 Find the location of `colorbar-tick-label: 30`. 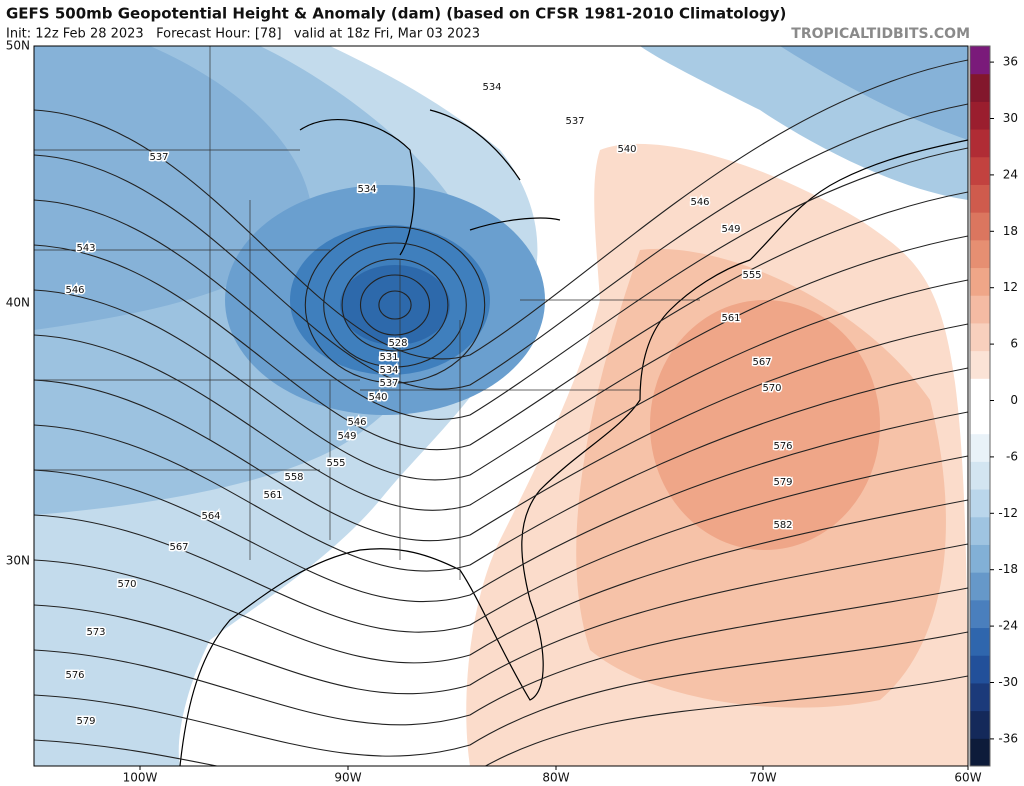

colorbar-tick-label: 30 is located at coordinates (1010, 118).